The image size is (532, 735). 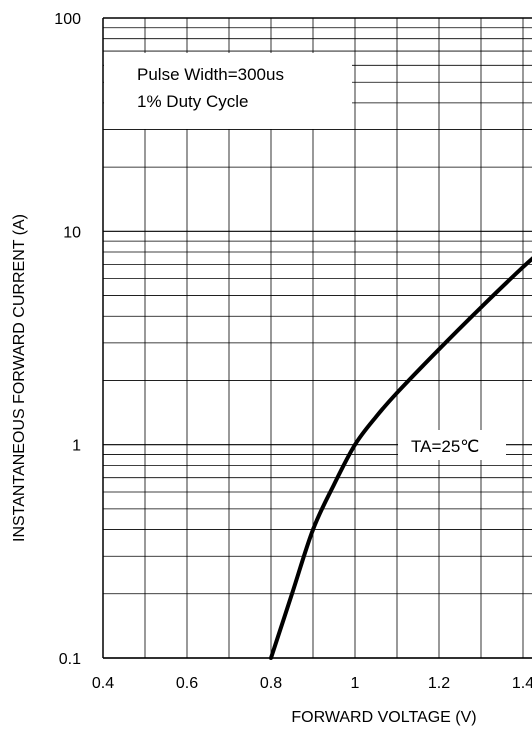 I want to click on y-tick-label: 0.1, so click(x=70, y=659).